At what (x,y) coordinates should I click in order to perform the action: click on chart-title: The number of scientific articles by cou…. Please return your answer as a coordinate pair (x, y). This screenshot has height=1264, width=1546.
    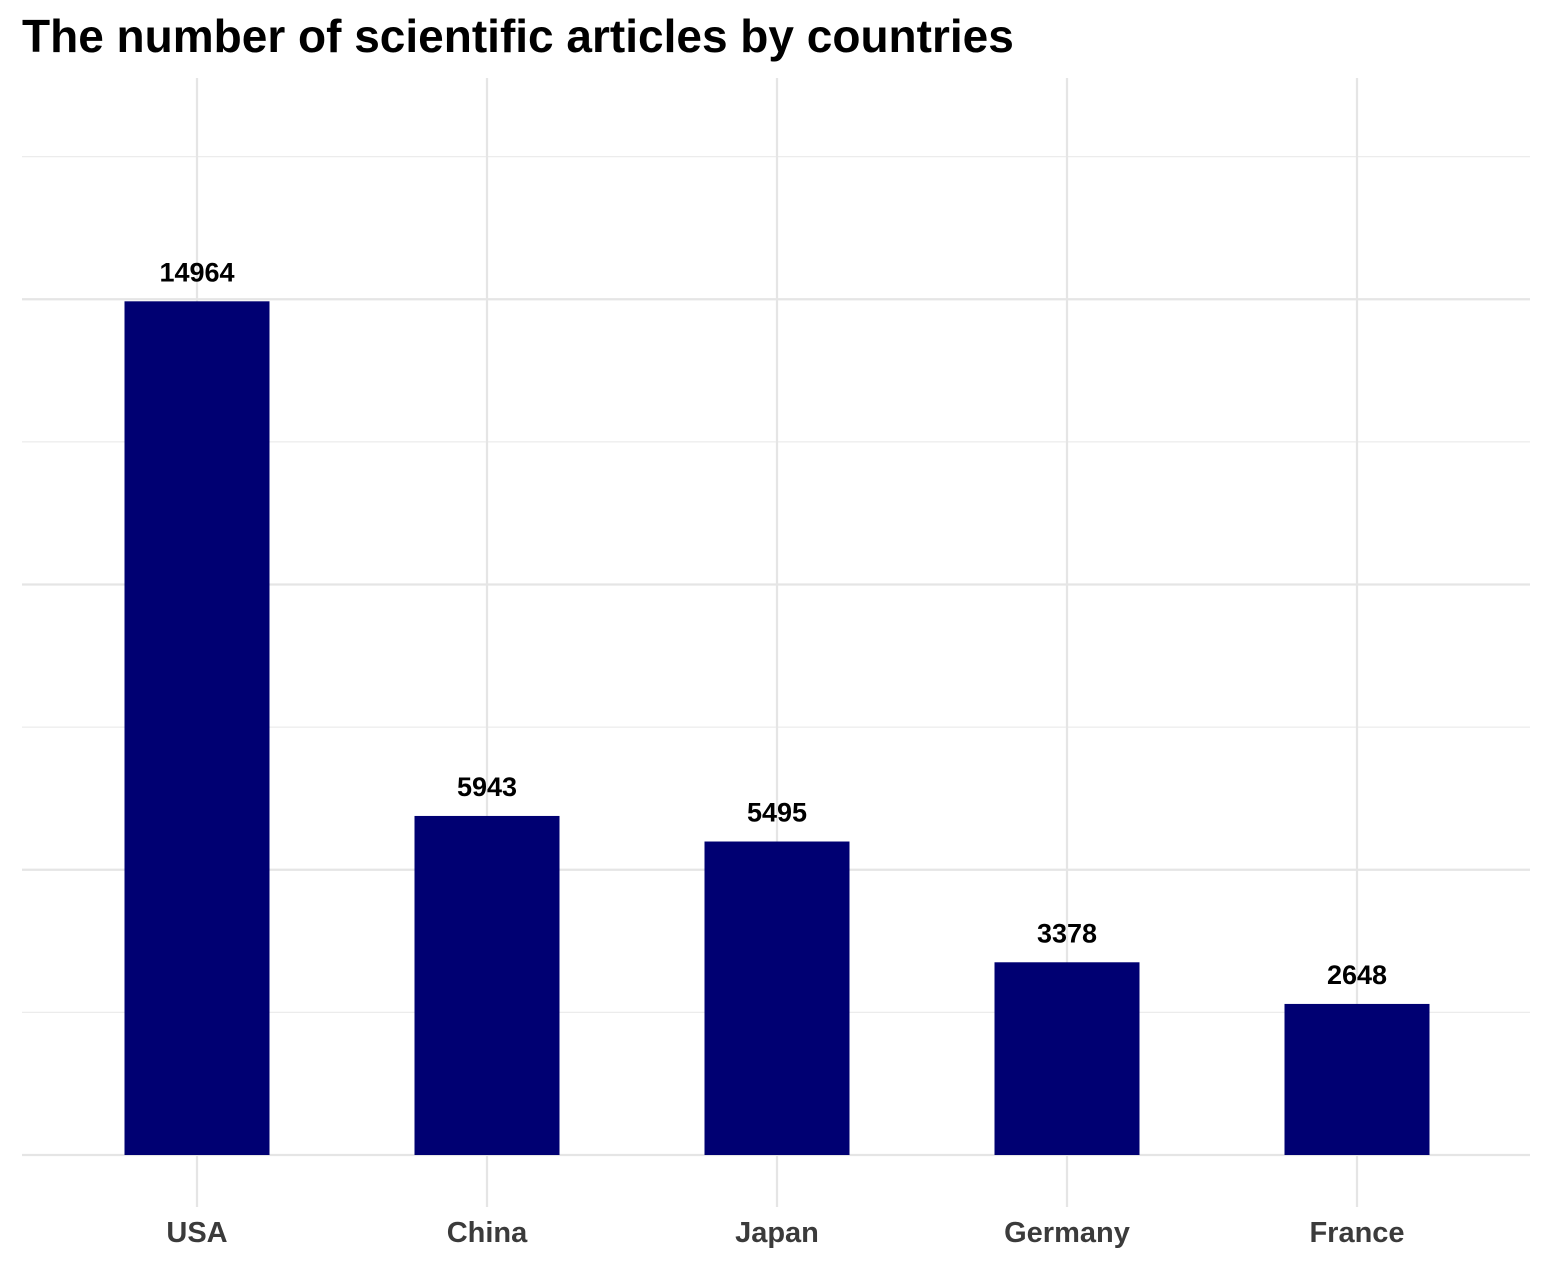
    Looking at the image, I should click on (518, 36).